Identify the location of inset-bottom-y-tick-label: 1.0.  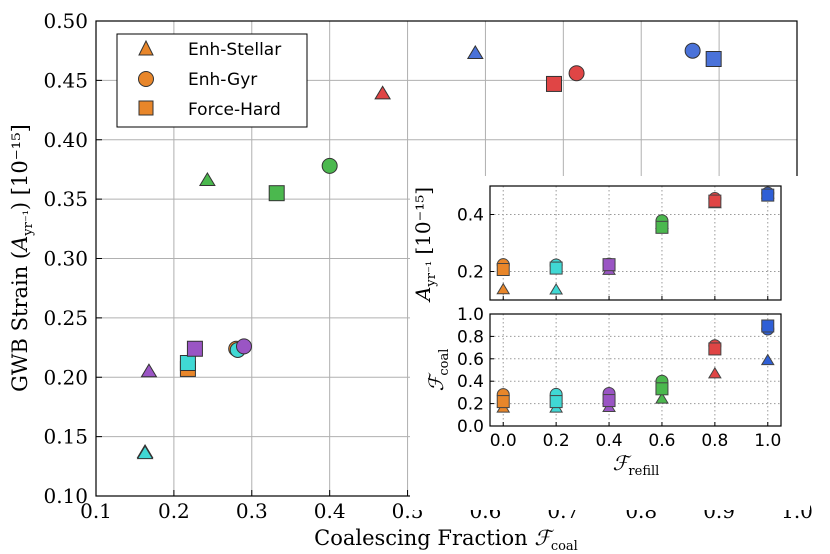
(470, 315).